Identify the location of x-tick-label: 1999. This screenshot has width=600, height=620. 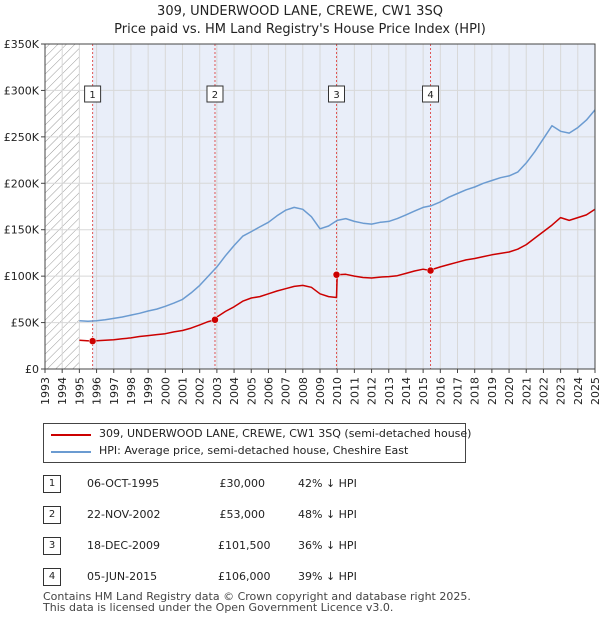
(148, 391).